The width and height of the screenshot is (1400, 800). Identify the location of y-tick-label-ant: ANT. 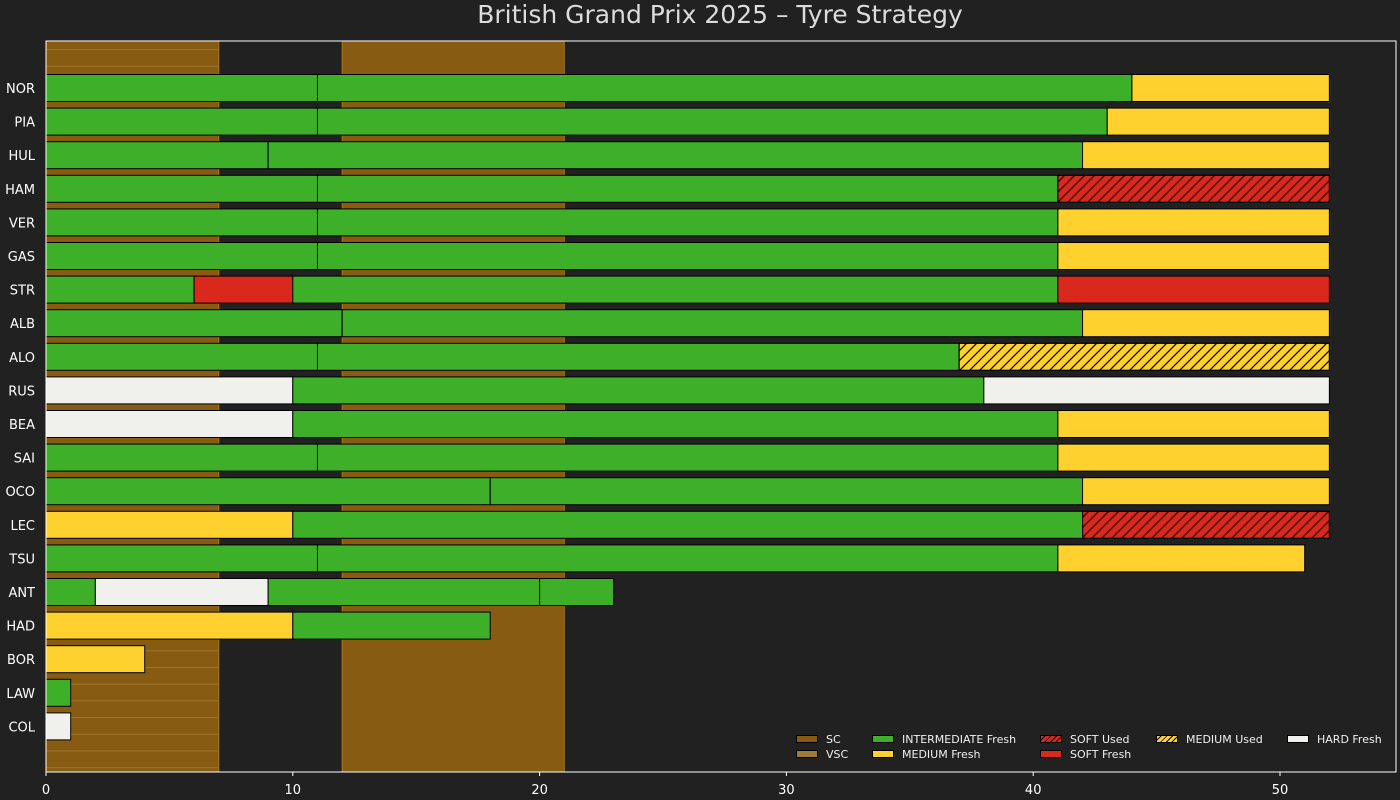
(21, 593).